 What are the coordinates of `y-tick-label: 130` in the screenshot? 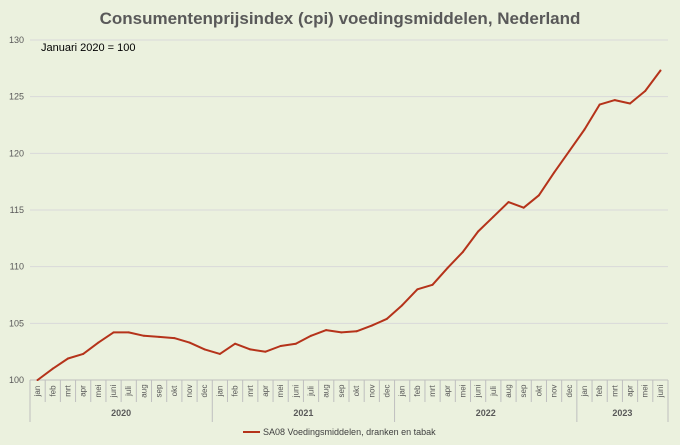 It's located at (16, 40).